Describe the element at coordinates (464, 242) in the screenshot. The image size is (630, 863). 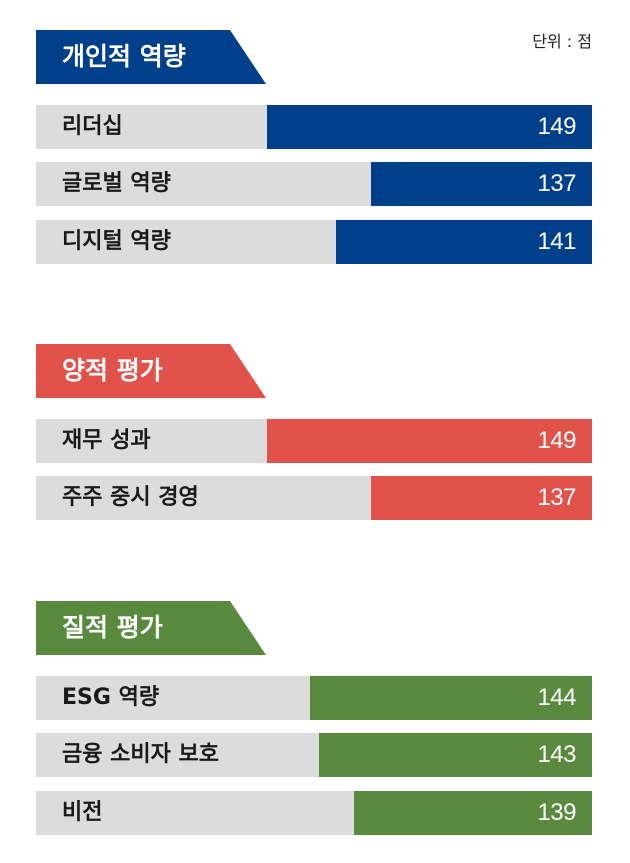
I see `bar: 141` at that location.